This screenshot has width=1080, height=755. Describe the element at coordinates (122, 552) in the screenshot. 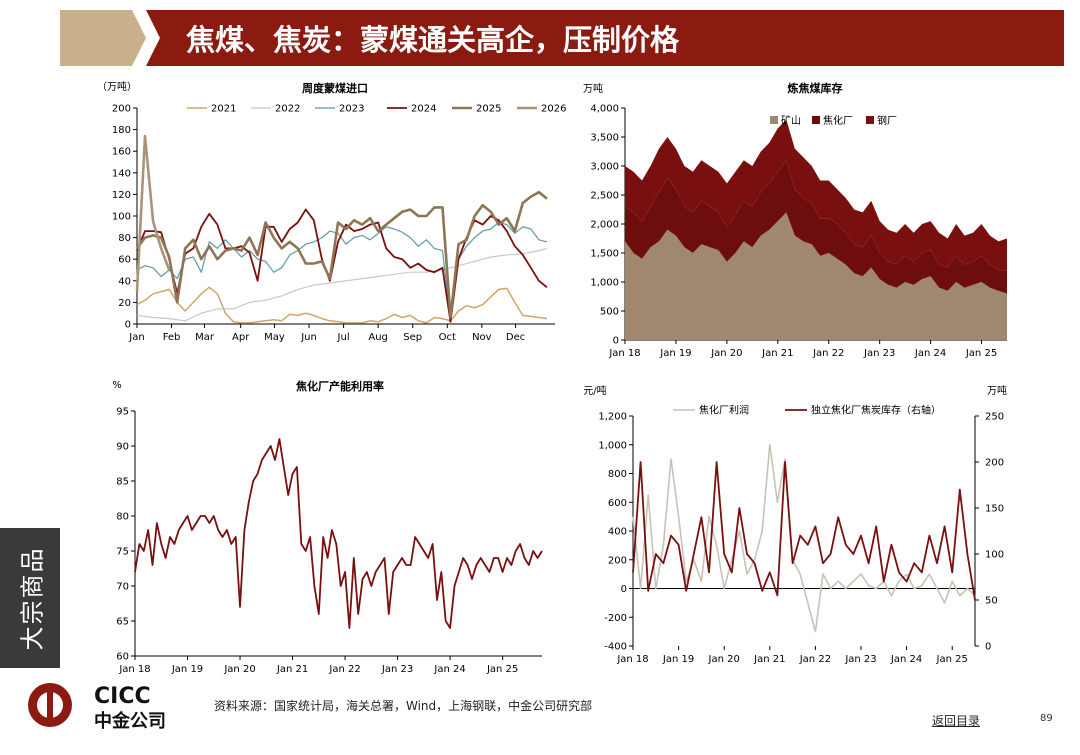

I see `y-tick-label: 75` at that location.